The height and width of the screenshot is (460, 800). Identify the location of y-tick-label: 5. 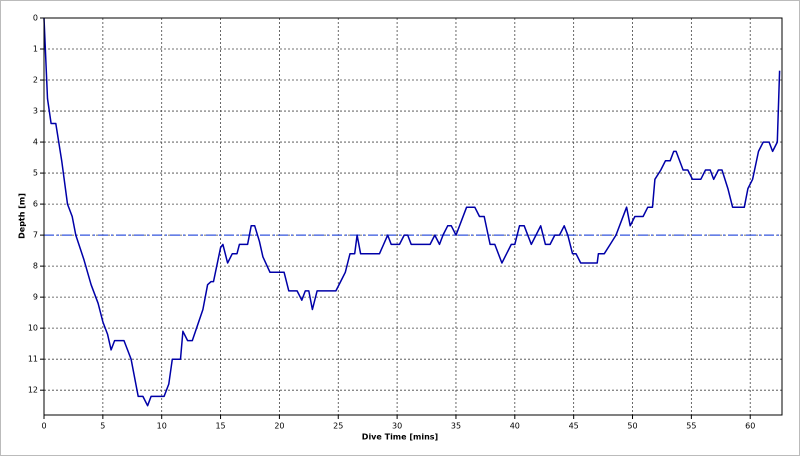
(35, 173).